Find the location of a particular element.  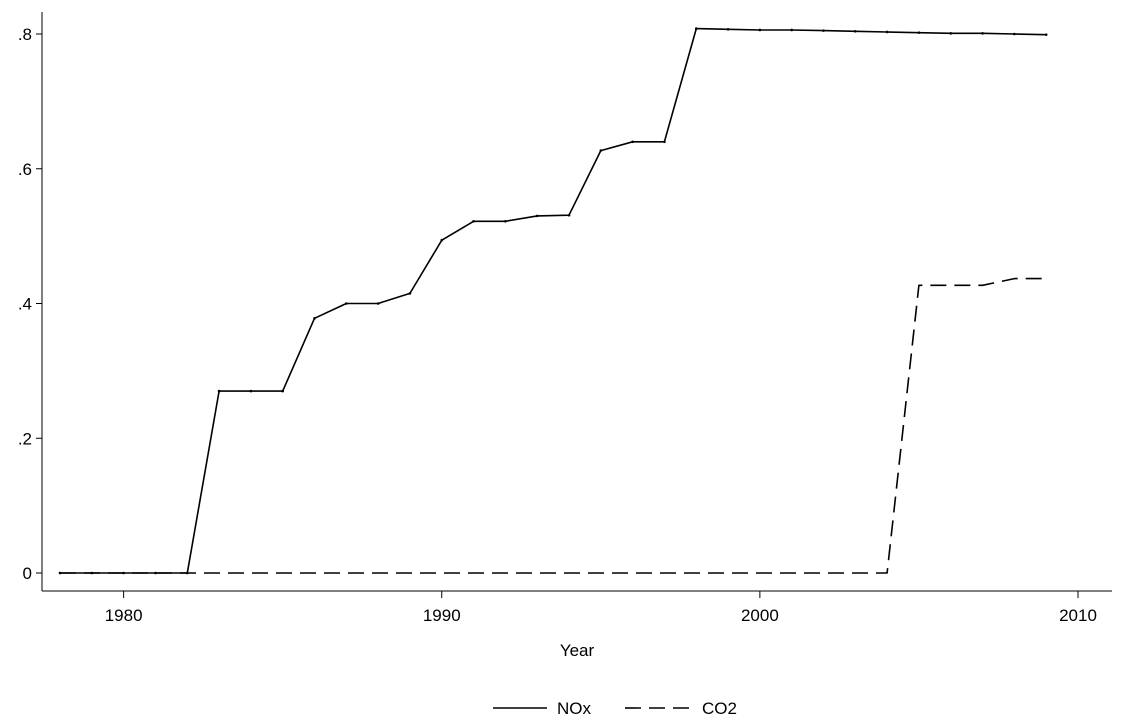

x-tick-label: 2010 is located at coordinates (1078, 615).